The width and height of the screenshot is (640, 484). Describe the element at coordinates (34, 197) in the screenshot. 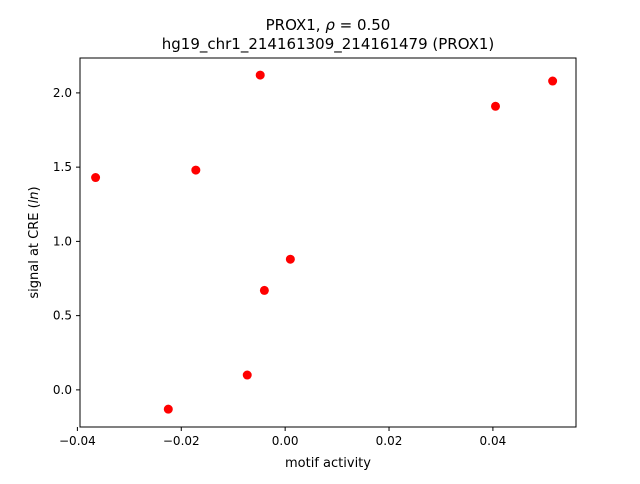

I see `y-axis-label-italic: ln` at that location.